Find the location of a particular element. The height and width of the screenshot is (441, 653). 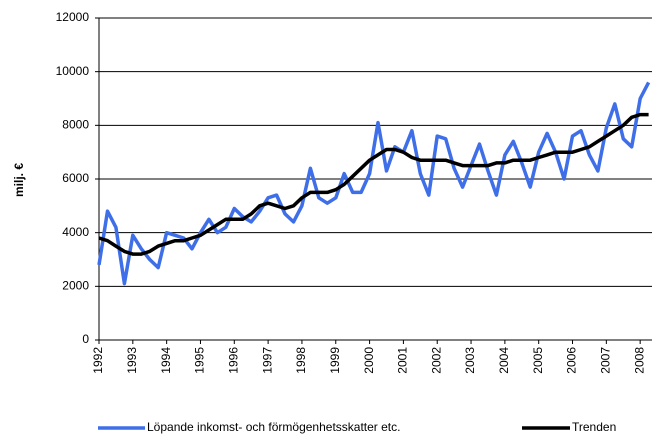

x-tick-label: 2005 is located at coordinates (538, 360).